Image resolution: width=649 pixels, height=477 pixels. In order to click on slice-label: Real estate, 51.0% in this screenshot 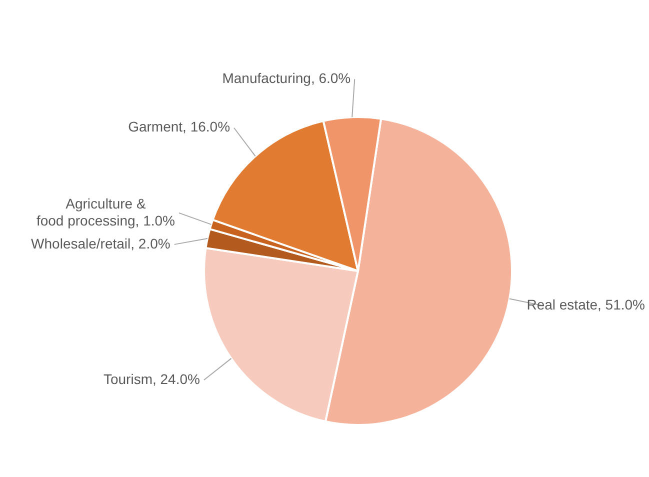, I will do `click(585, 304)`.